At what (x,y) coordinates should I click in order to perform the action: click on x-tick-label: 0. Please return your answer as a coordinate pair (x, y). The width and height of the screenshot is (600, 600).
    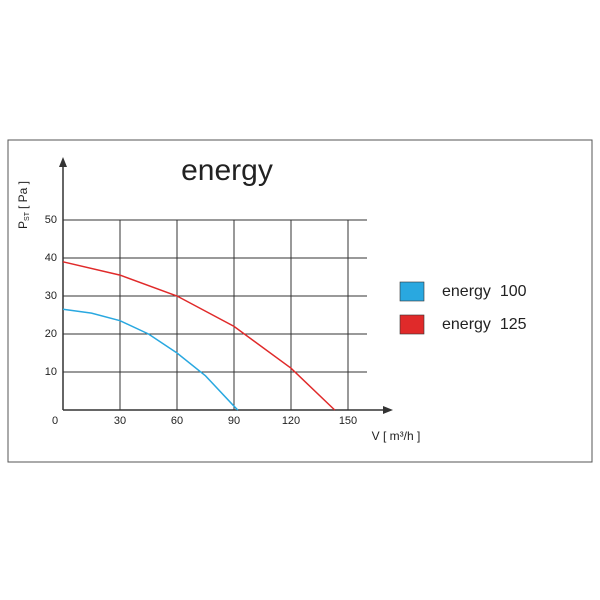
    Looking at the image, I should click on (55, 421).